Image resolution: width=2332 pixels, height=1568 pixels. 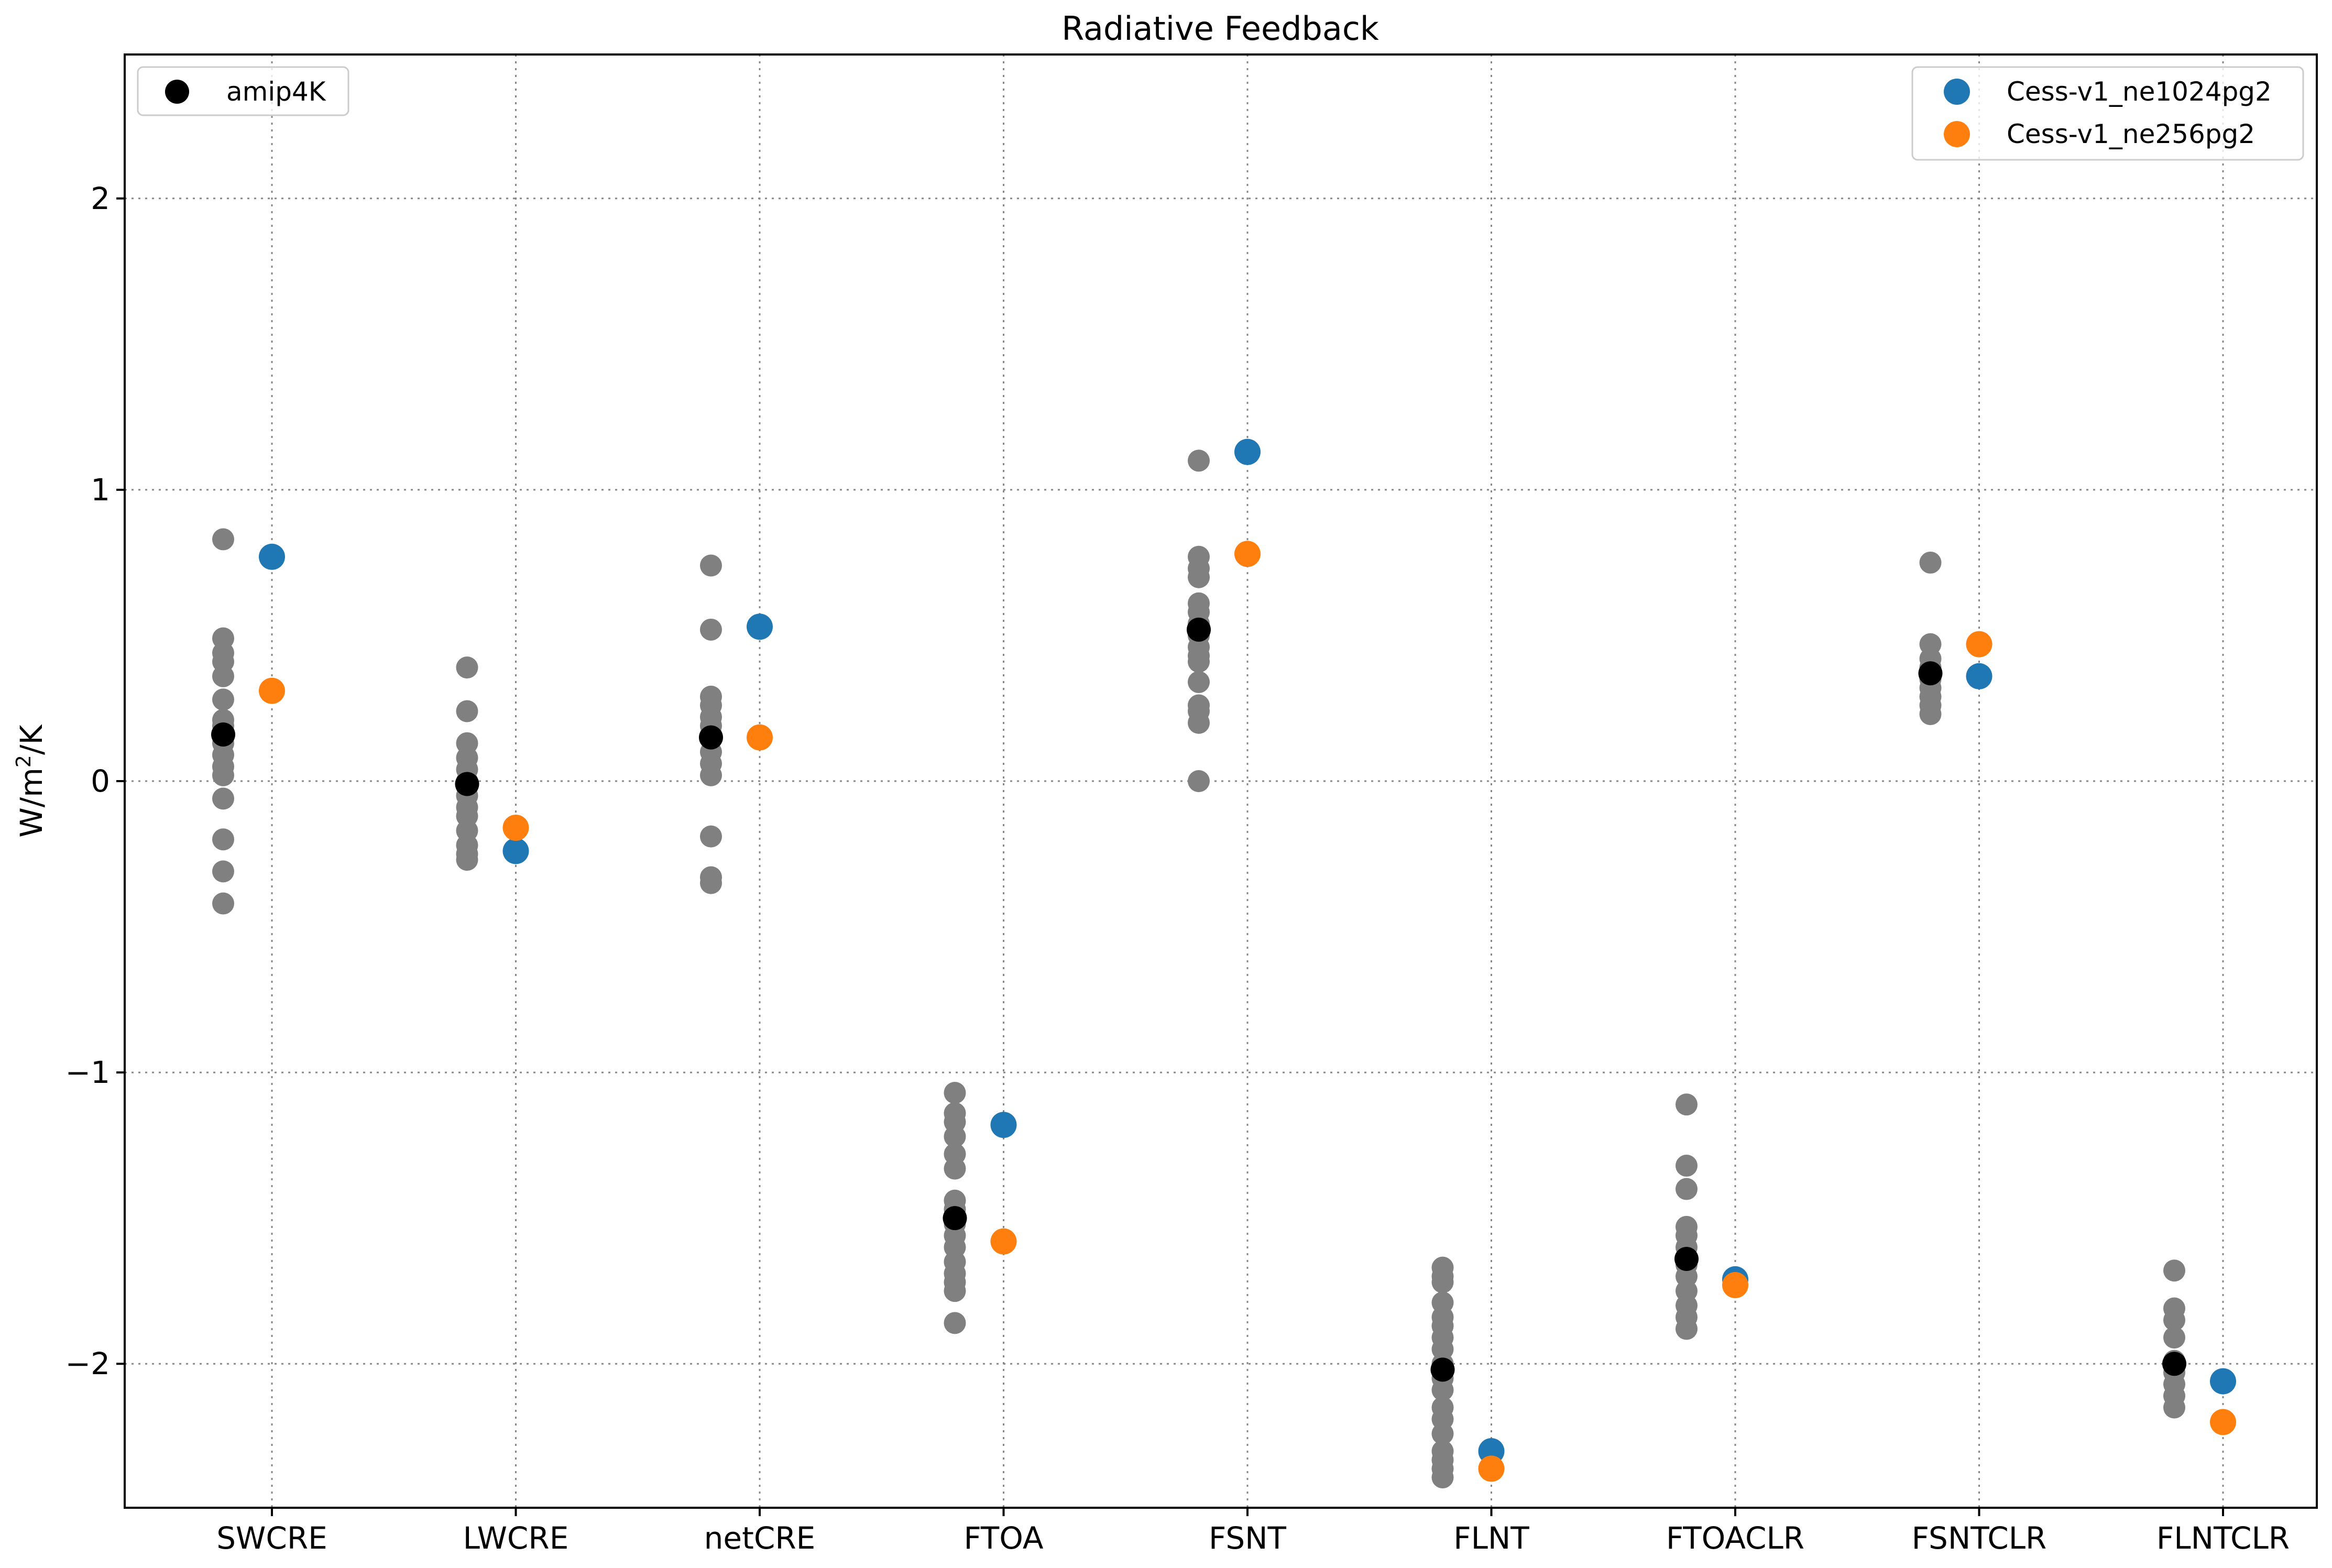 I want to click on point-cess-v1-ne1024pg2-fsnt, so click(x=1248, y=452).